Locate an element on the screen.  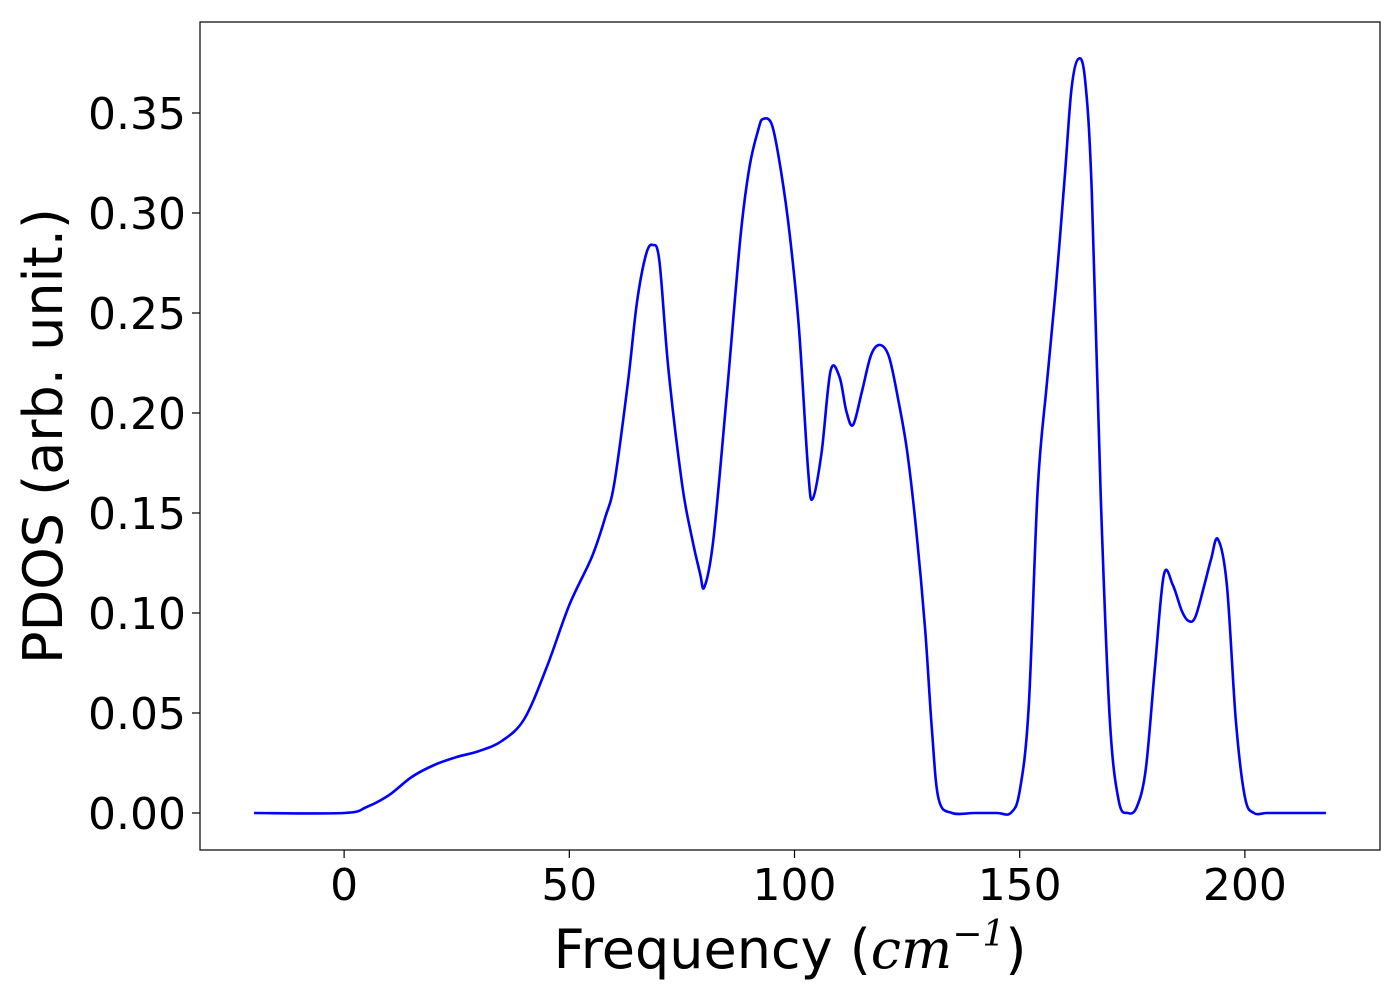
y-tick-label: 0.05 is located at coordinates (137, 714).